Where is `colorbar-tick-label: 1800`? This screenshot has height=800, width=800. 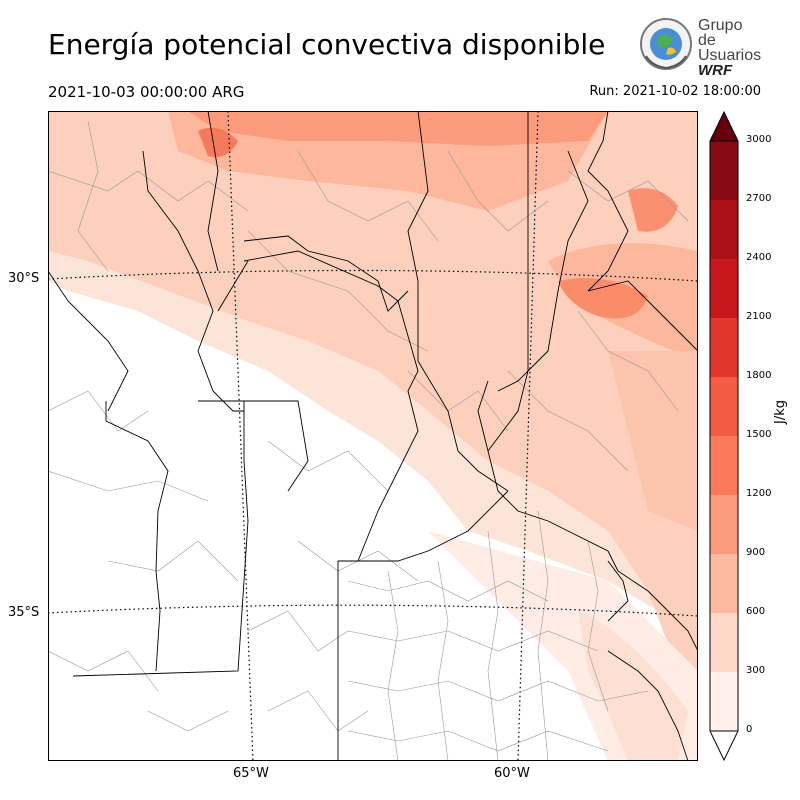
colorbar-tick-label: 1800 is located at coordinates (759, 375).